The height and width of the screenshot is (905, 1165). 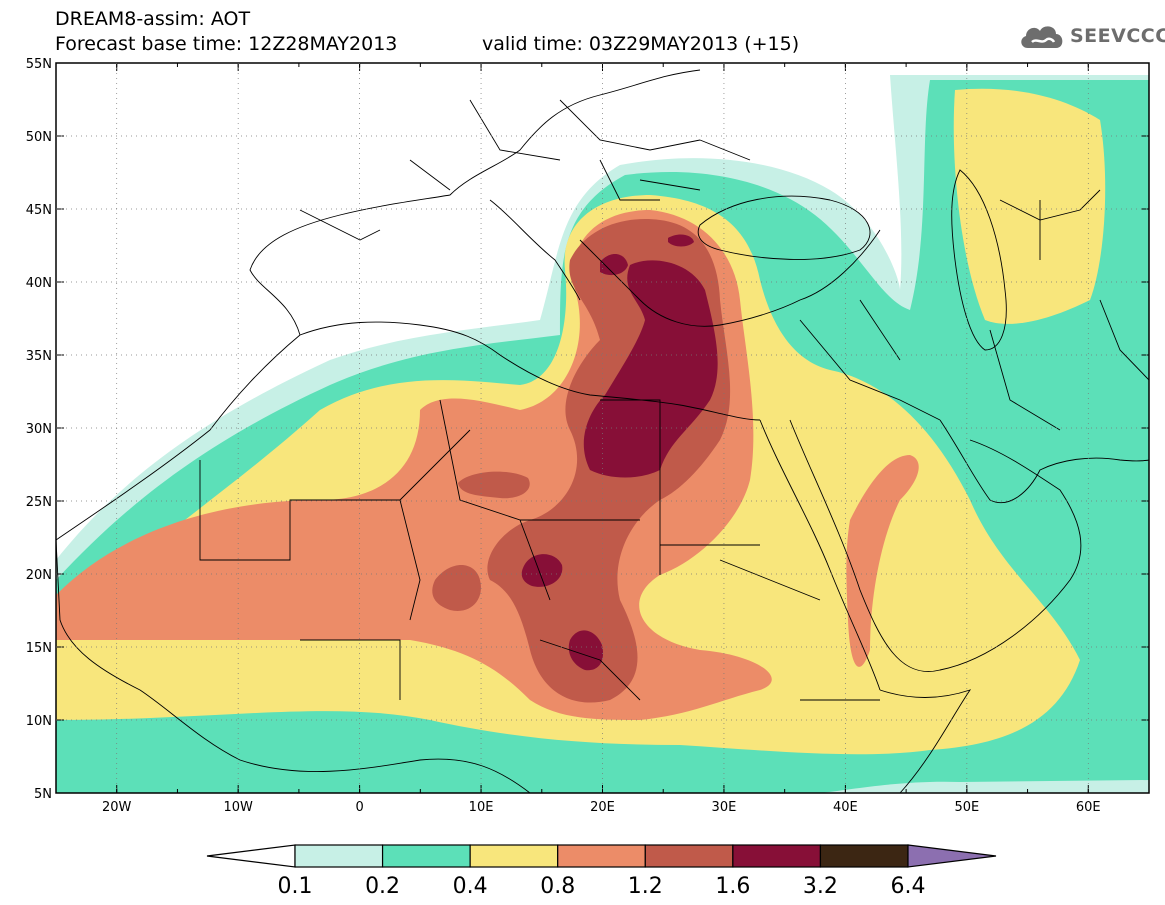 What do you see at coordinates (470, 886) in the screenshot?
I see `colorbar-level-label: 0.4` at bounding box center [470, 886].